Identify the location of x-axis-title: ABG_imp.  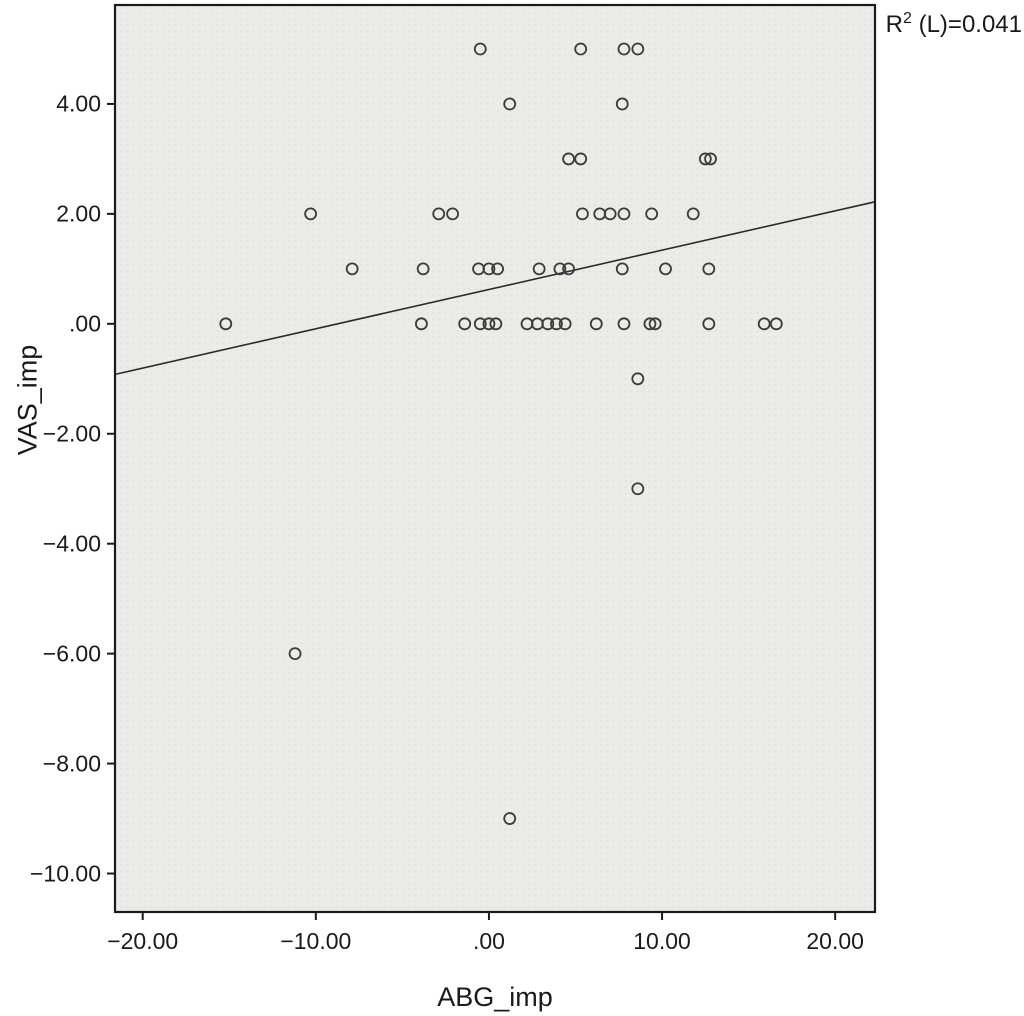
(495, 997).